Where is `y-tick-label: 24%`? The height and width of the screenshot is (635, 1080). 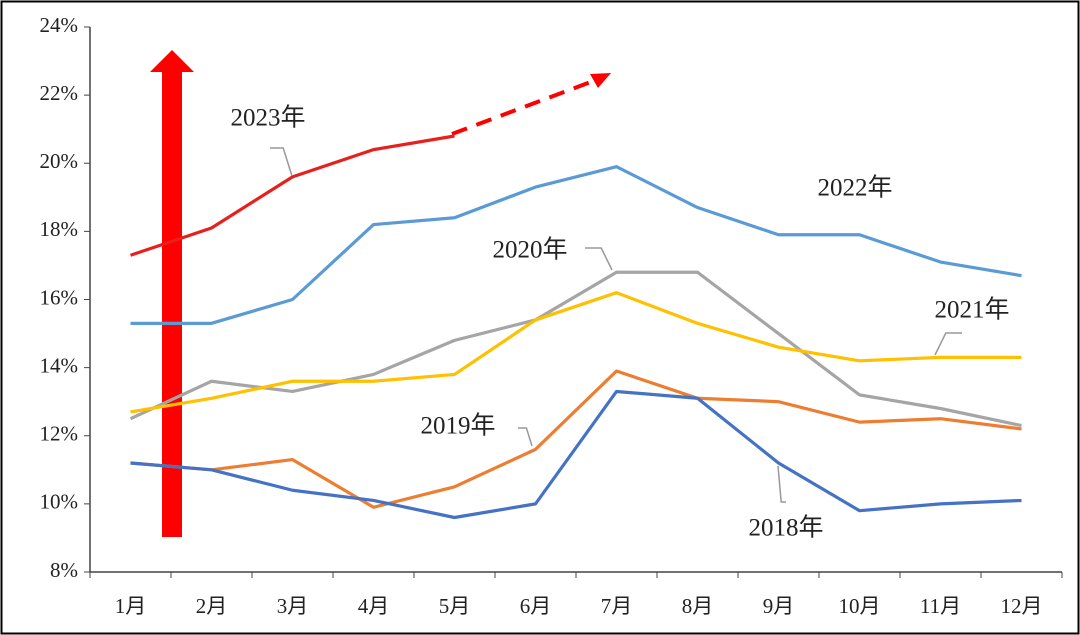 y-tick-label: 24% is located at coordinates (59, 25).